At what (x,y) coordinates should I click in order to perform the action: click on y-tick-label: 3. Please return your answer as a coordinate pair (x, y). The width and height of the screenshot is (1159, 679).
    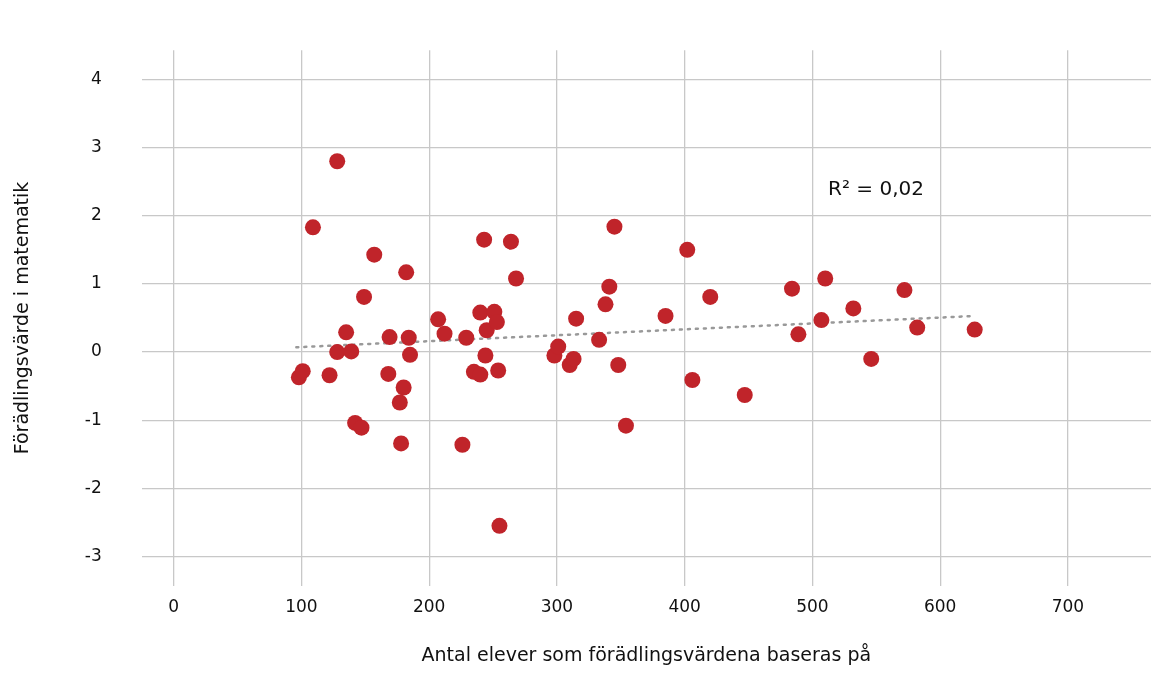
    Looking at the image, I should click on (96, 146).